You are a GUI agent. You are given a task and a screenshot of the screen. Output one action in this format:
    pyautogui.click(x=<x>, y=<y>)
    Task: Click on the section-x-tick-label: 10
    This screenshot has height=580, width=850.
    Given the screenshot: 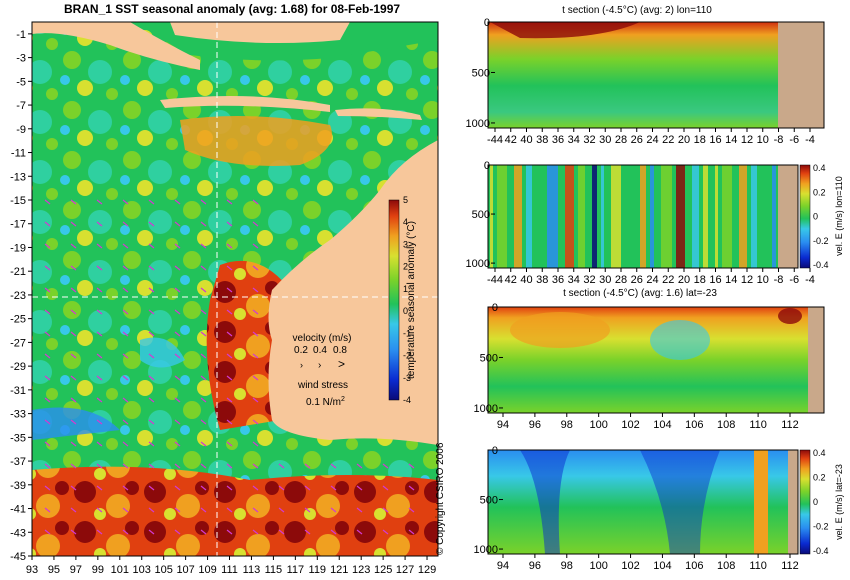 What is the action you would take?
    pyautogui.click(x=763, y=280)
    